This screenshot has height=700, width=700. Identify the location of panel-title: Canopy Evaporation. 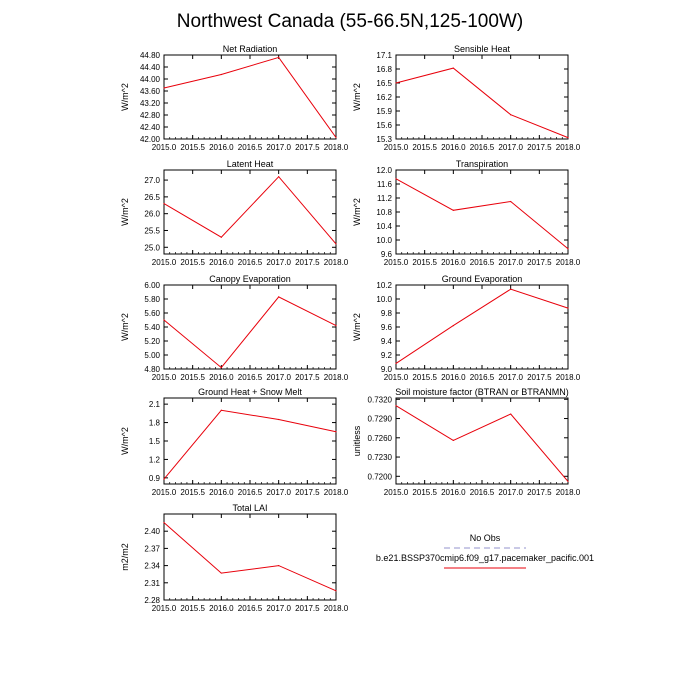
(250, 279).